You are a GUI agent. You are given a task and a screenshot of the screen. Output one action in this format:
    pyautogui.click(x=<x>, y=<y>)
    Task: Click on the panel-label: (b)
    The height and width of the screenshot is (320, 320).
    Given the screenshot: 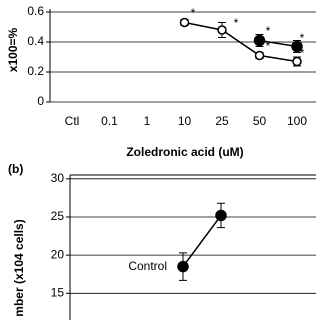 What is the action you would take?
    pyautogui.click(x=15, y=169)
    